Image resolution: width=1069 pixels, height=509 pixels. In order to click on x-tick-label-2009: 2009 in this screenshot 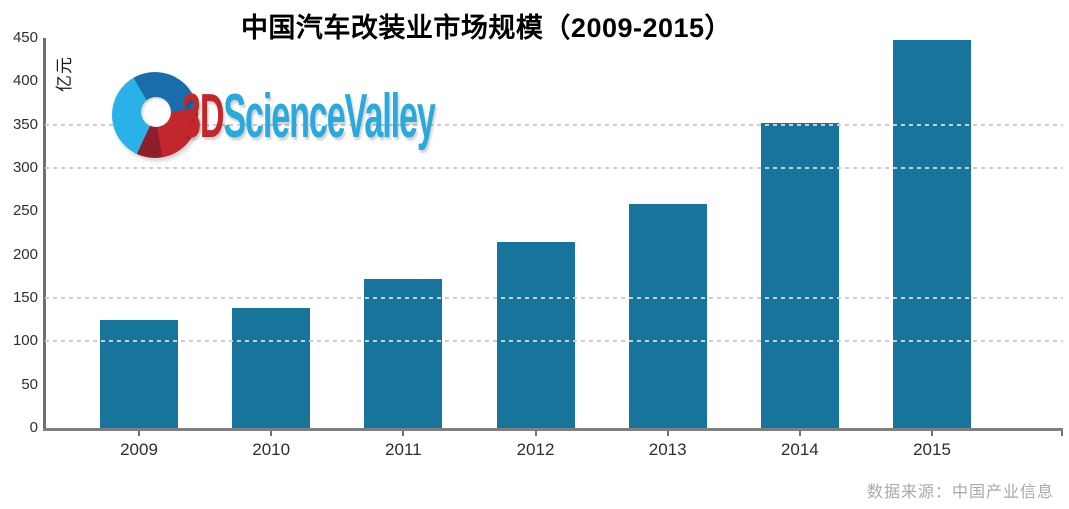, I will do `click(139, 449)`.